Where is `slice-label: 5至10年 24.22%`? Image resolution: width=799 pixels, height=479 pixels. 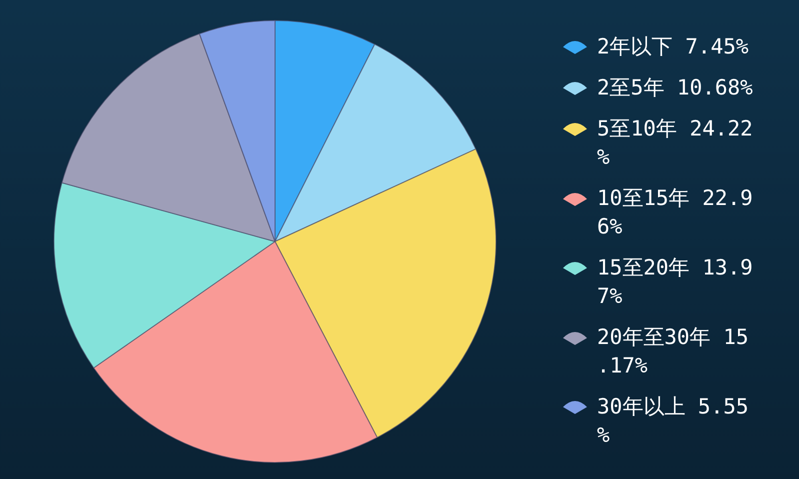 slice-label: 5至10年 24.22% is located at coordinates (675, 142).